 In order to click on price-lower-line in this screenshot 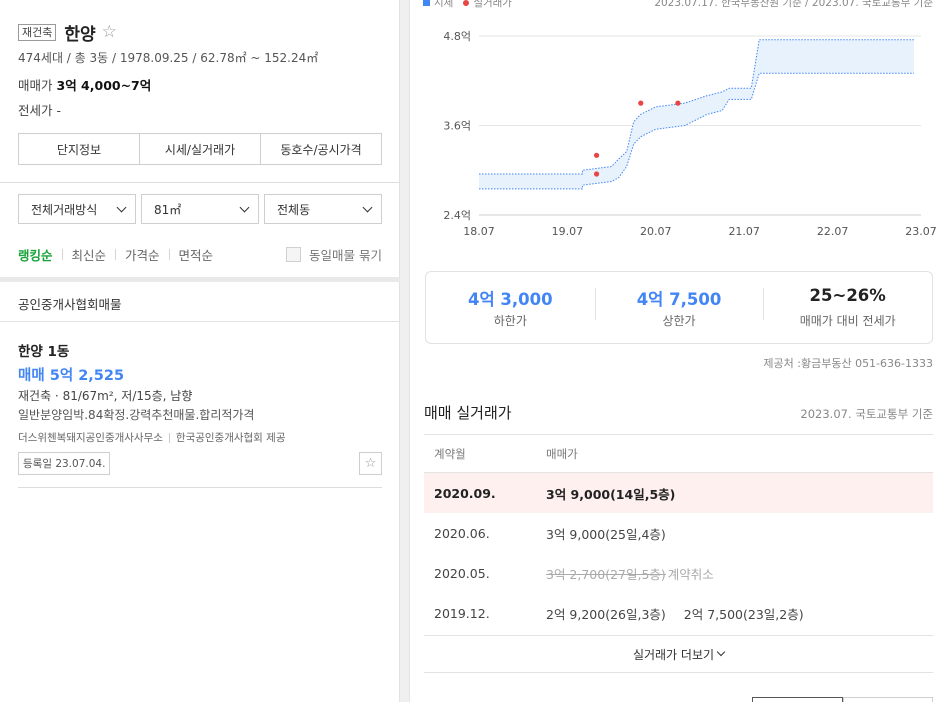, I will do `click(696, 131)`.